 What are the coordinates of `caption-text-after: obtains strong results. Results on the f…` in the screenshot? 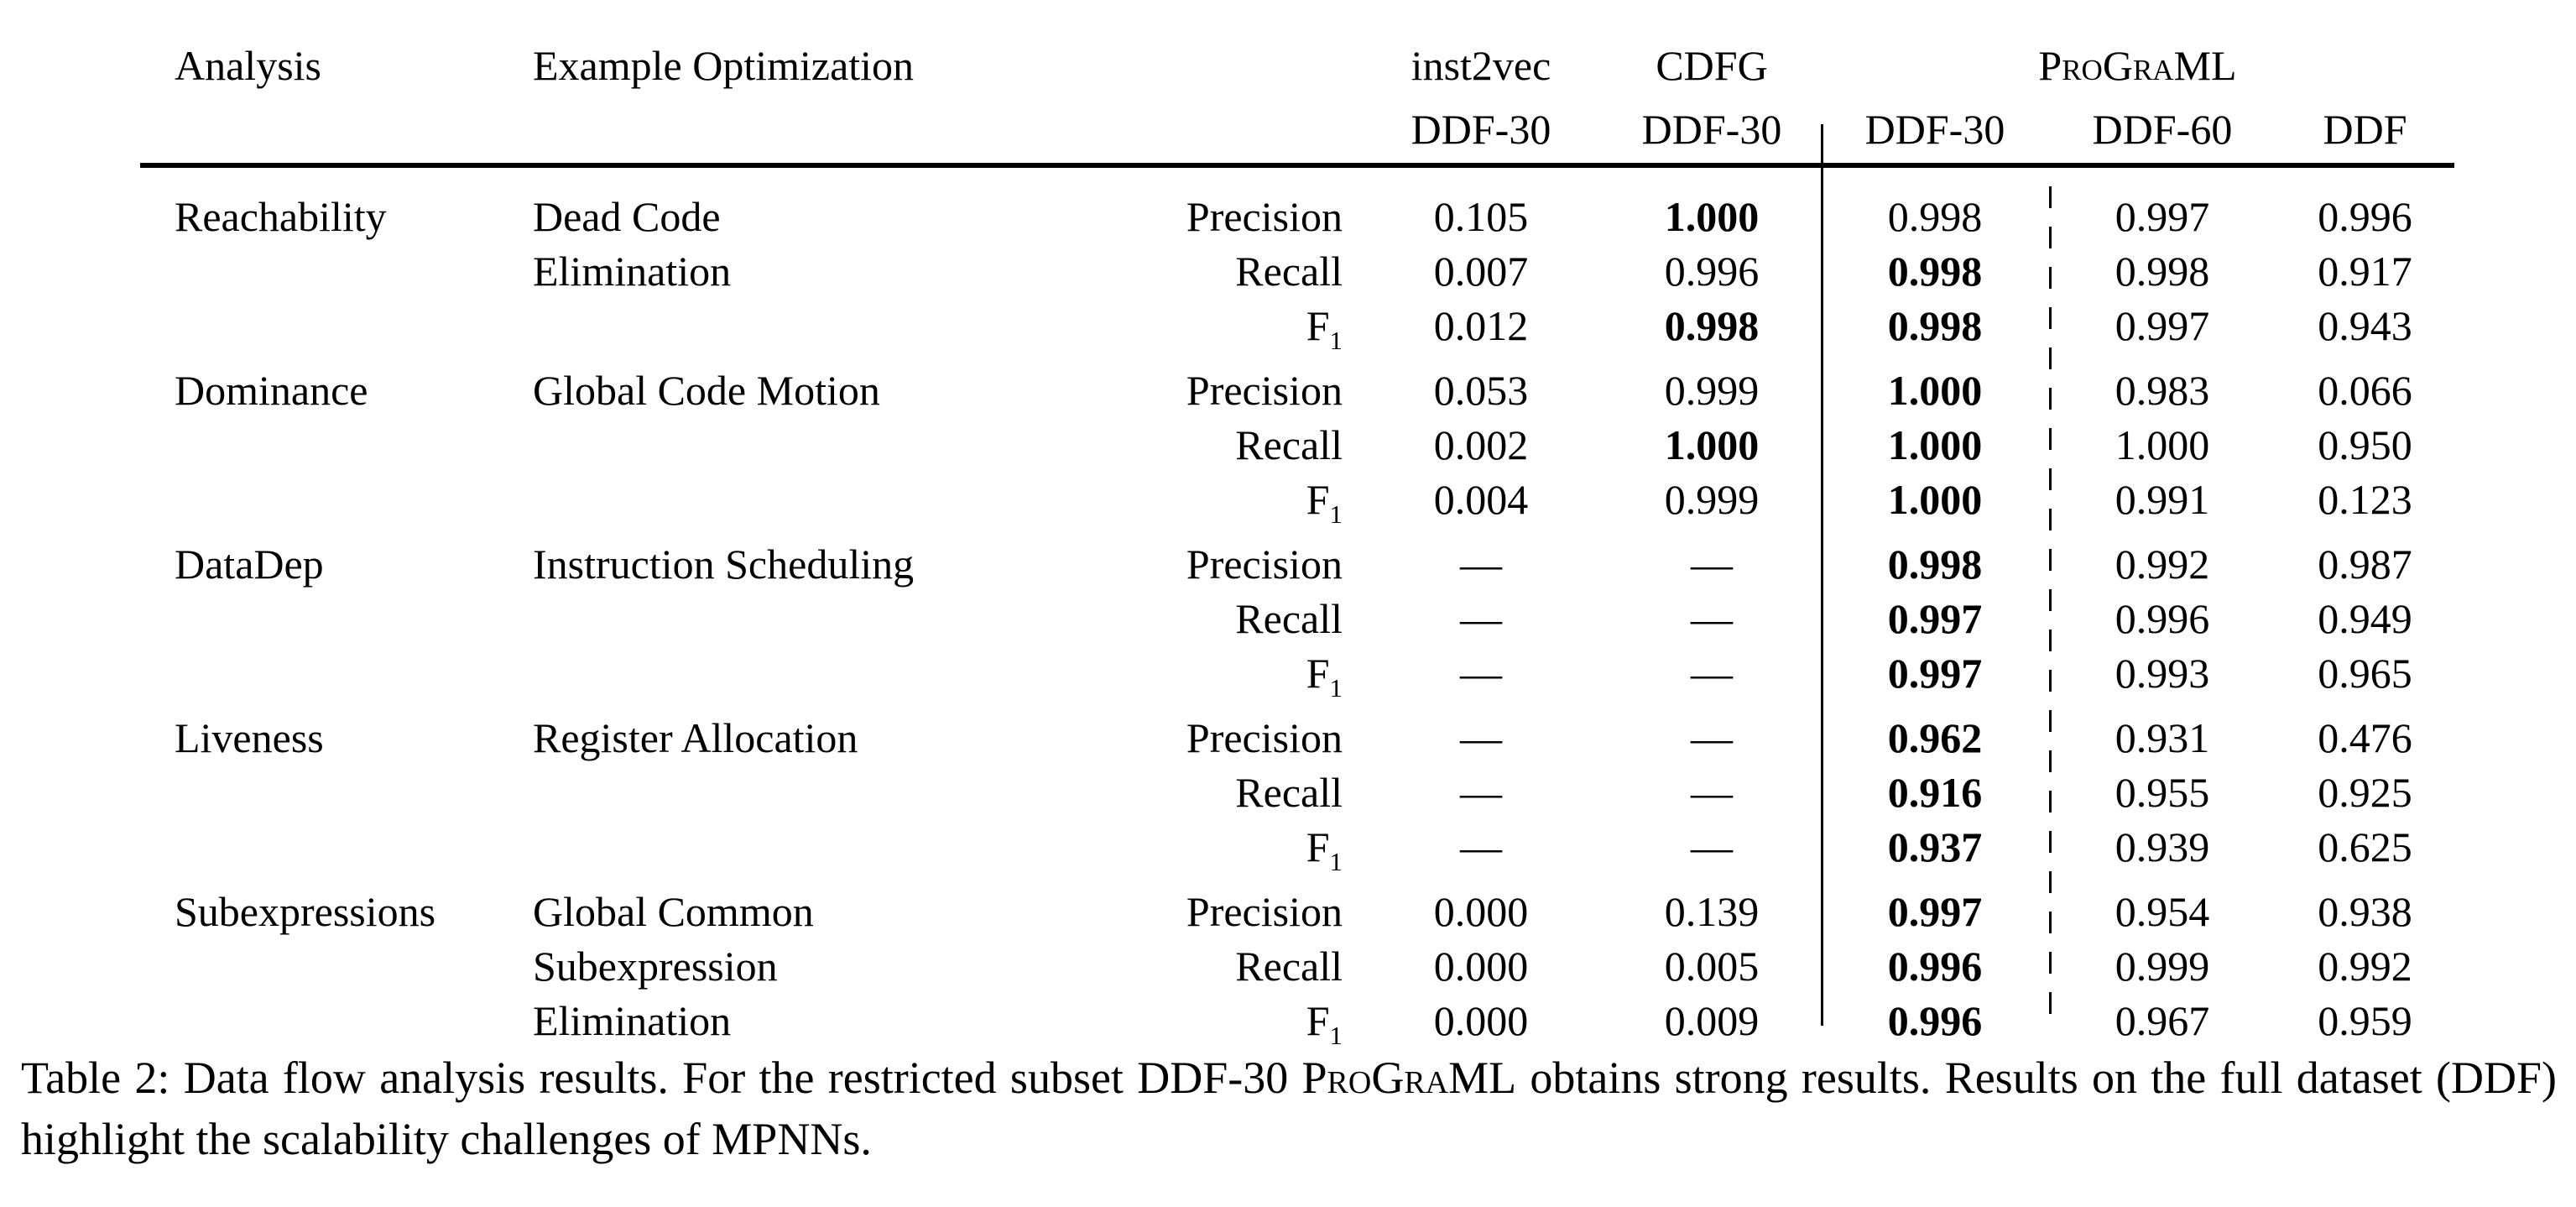 It's located at (1289, 1108).